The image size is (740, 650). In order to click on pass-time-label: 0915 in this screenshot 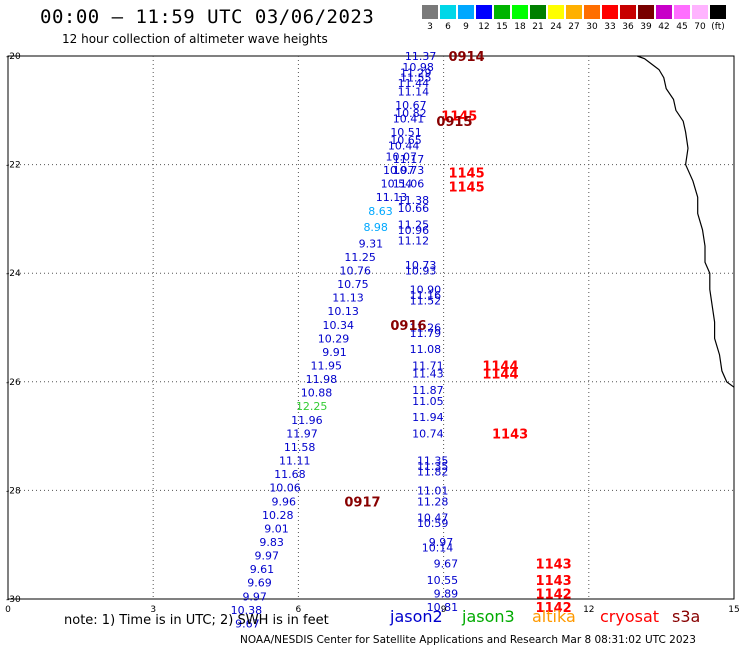, I will do `click(454, 122)`.